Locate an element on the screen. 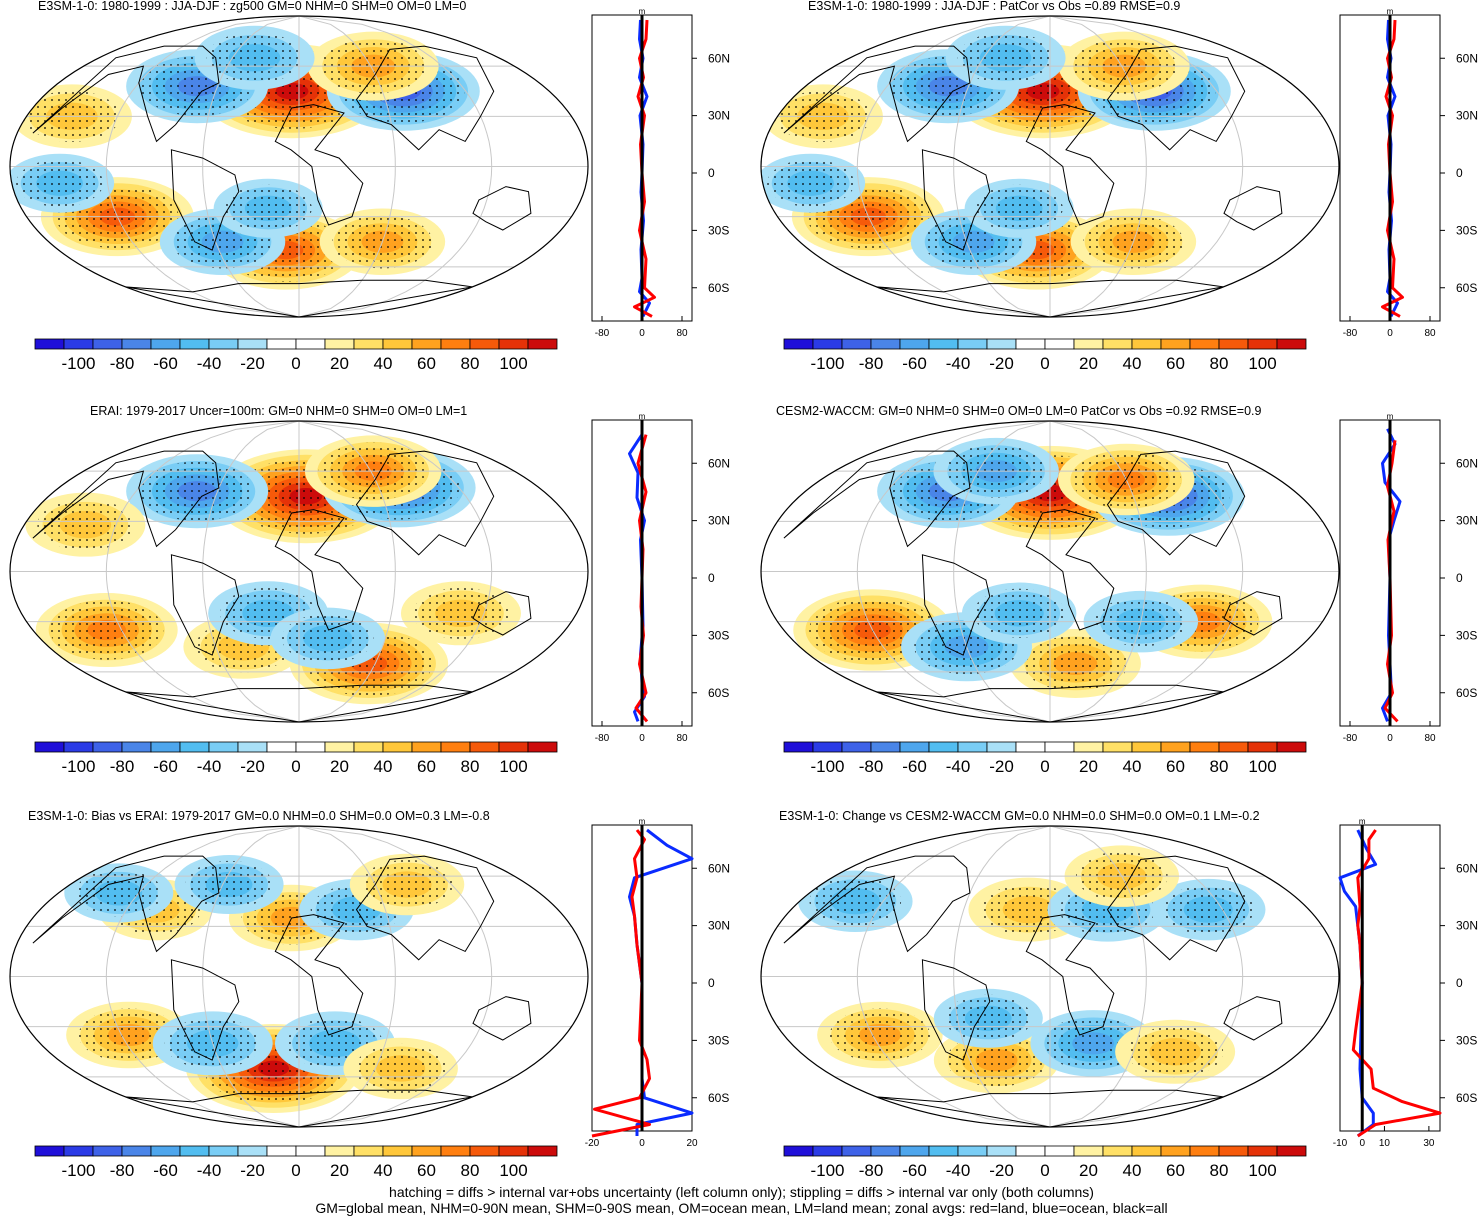 Image resolution: width=1483 pixels, height=1217 pixels. x-tick-label: 0 is located at coordinates (1390, 333).